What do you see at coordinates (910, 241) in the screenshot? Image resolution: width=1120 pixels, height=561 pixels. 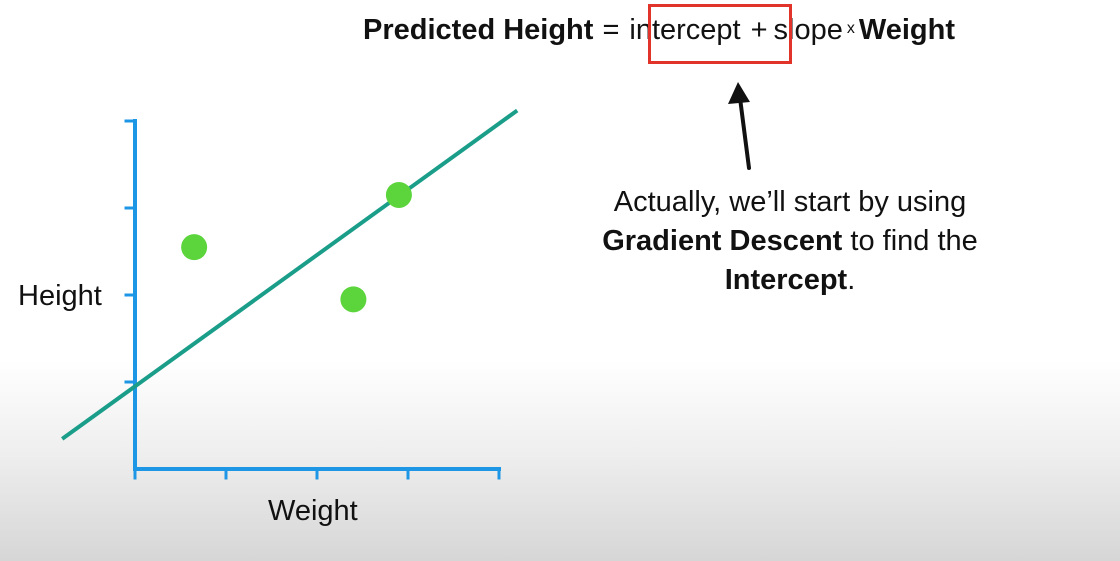 I see `callout-line-2-rest: to find the` at bounding box center [910, 241].